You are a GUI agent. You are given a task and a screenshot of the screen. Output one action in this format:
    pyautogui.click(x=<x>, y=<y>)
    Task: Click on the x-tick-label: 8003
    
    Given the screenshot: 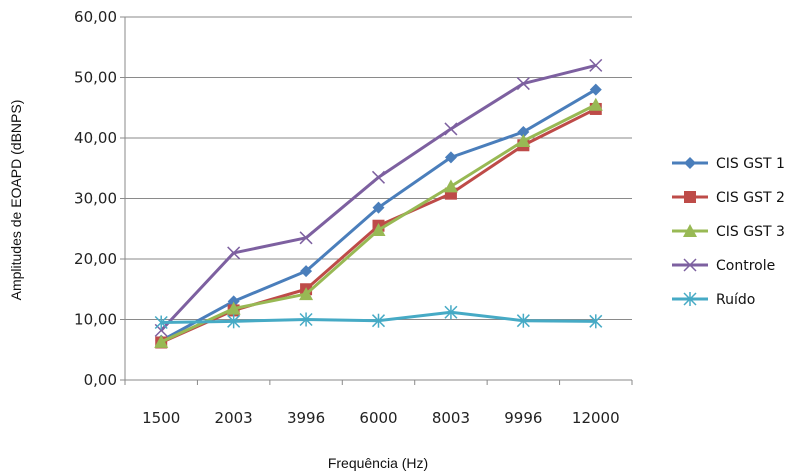 What is the action you would take?
    pyautogui.click(x=451, y=418)
    